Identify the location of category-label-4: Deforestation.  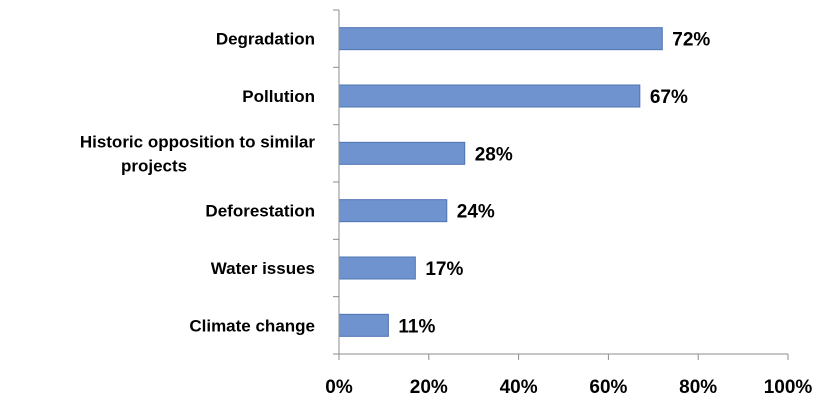
(260, 211).